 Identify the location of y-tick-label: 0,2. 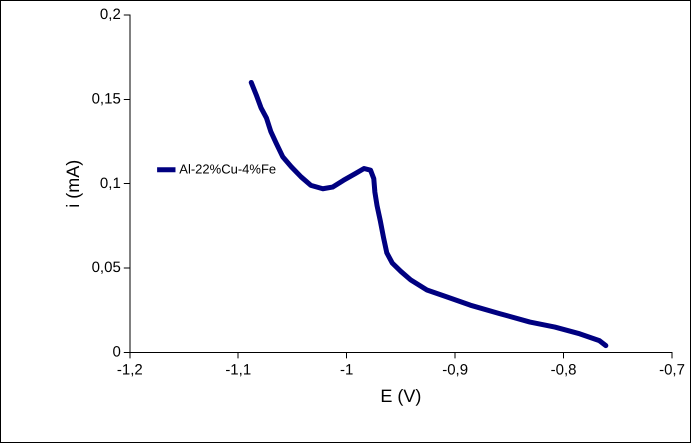
(110, 15).